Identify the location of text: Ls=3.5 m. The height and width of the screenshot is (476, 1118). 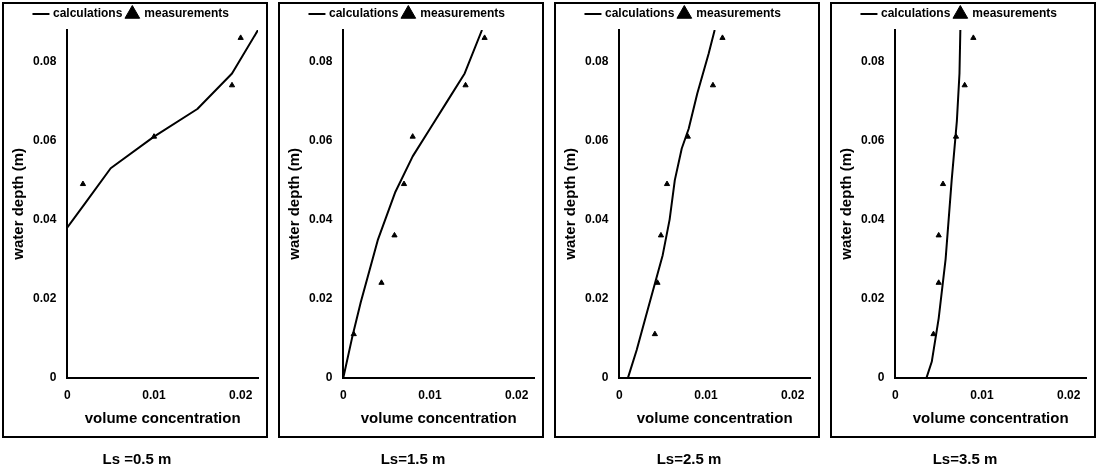
(965, 458).